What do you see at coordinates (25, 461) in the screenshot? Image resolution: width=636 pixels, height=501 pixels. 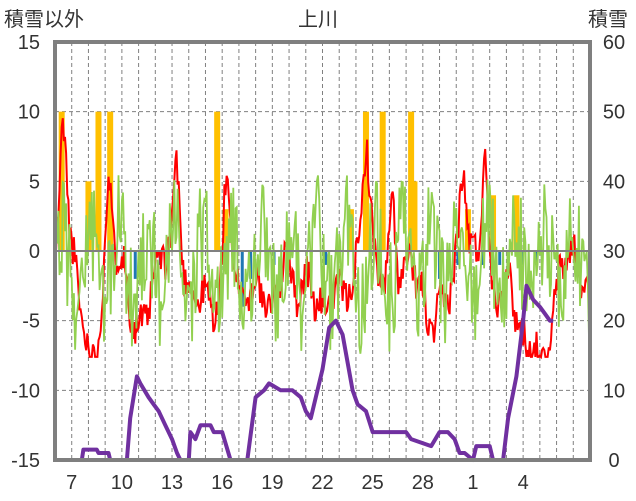 I see `left-tick-label: -15` at bounding box center [25, 461].